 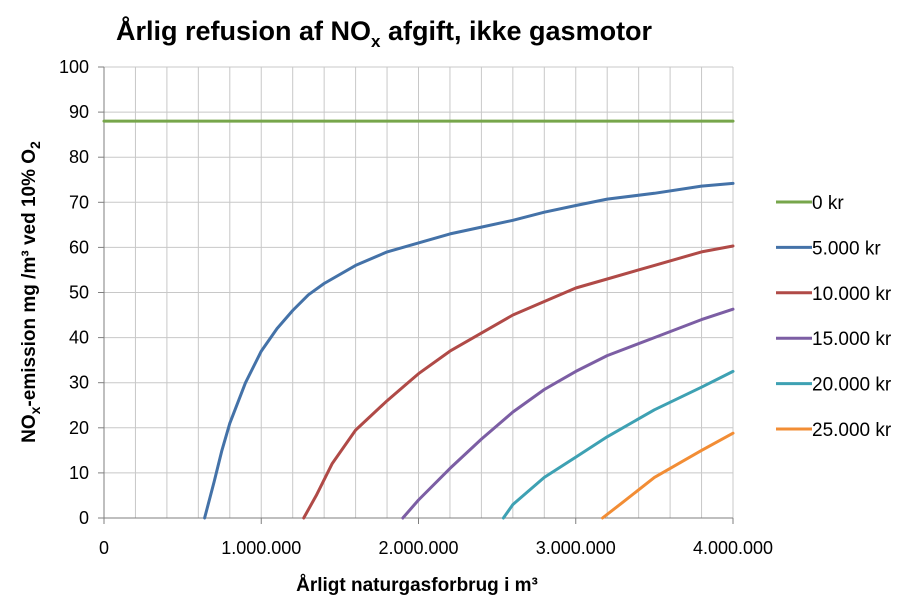 I want to click on x-tick-label: 0, so click(x=104, y=548).